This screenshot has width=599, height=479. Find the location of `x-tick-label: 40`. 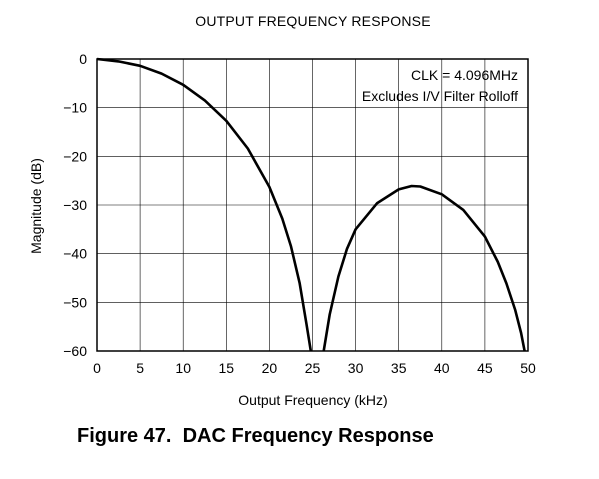

x-tick-label: 40 is located at coordinates (442, 368).